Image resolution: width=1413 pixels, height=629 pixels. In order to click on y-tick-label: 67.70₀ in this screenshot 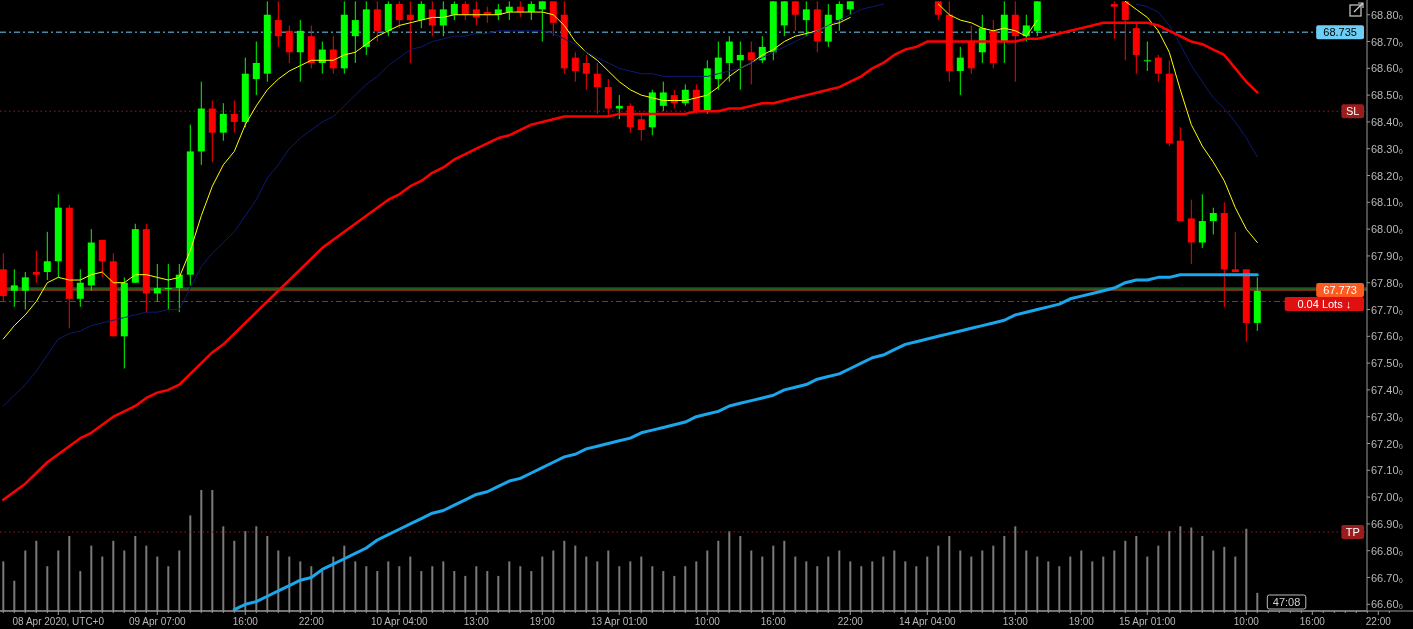, I will do `click(1387, 309)`.